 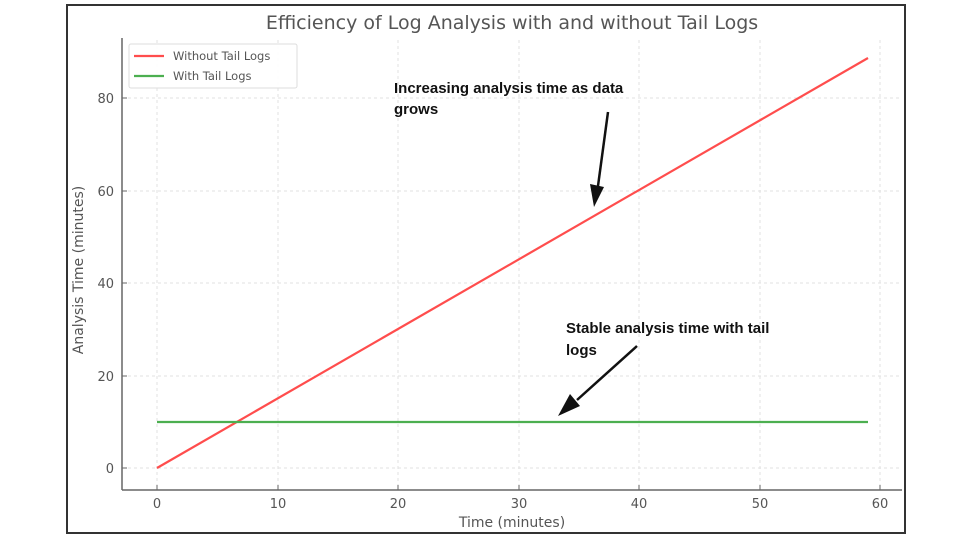 What do you see at coordinates (509, 143) in the screenshot?
I see `annotation-increasing: Increasing analysis time as data grows` at bounding box center [509, 143].